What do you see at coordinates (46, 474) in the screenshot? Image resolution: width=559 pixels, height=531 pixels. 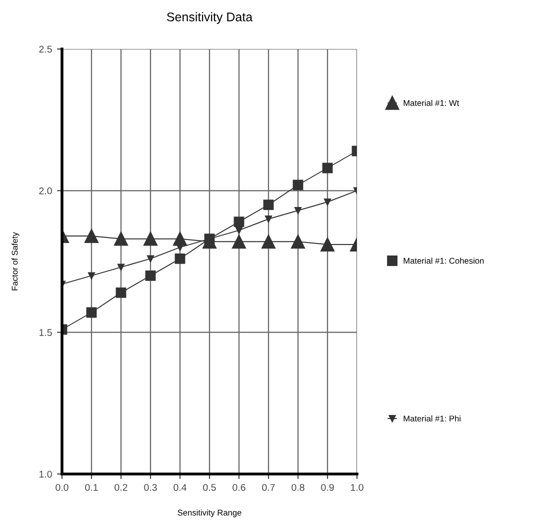 I see `y-tick-label: 1.0` at bounding box center [46, 474].